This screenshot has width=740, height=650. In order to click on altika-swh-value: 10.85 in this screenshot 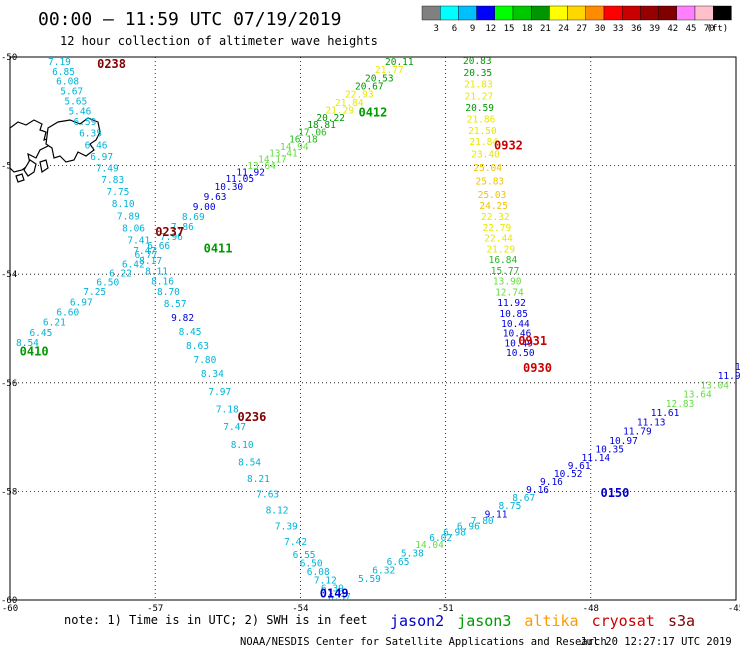, I will do `click(513, 314)`.